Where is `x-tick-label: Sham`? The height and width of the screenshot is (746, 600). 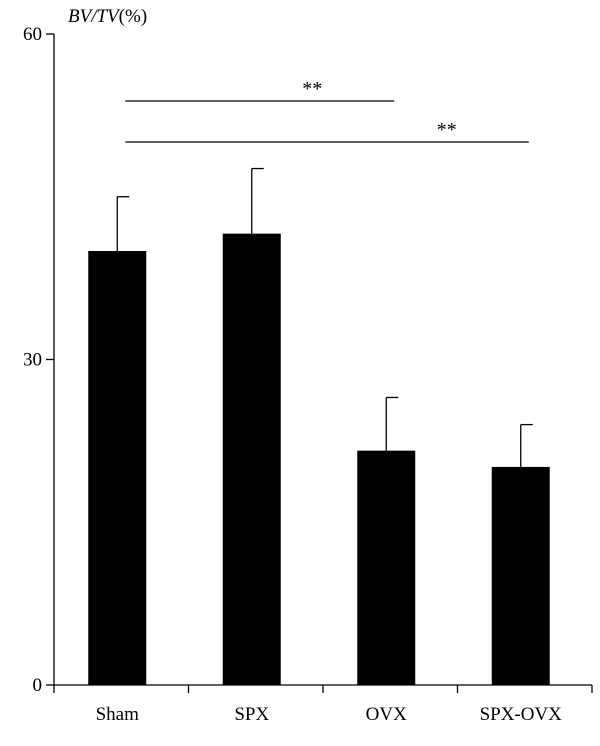
x-tick-label: Sham is located at coordinates (118, 714).